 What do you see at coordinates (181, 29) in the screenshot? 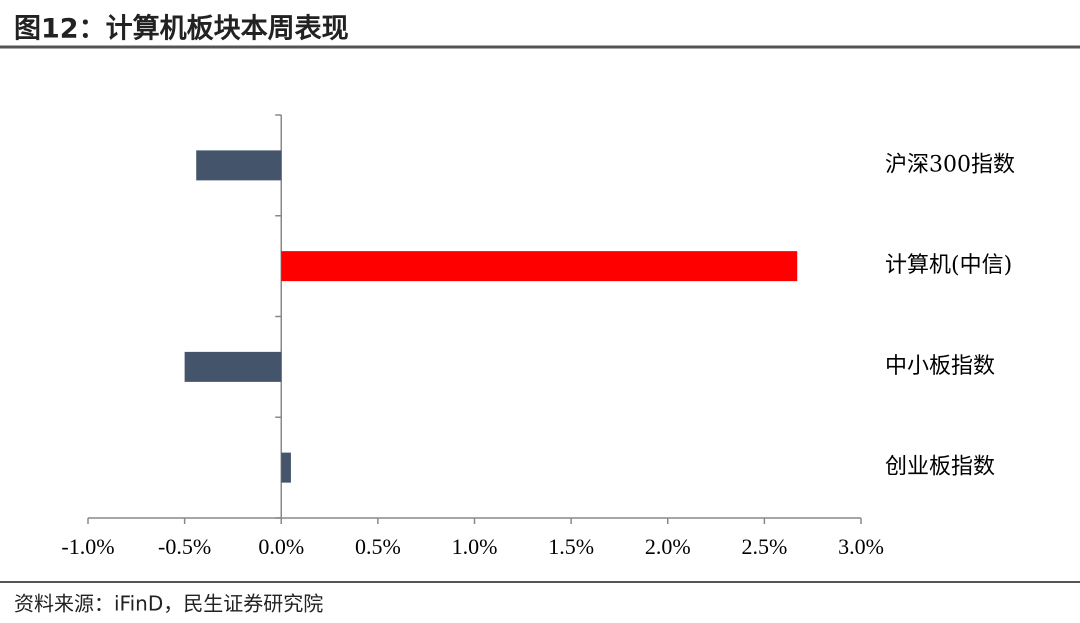
I see `chart-title: 图12：计算机板块本周表现` at bounding box center [181, 29].